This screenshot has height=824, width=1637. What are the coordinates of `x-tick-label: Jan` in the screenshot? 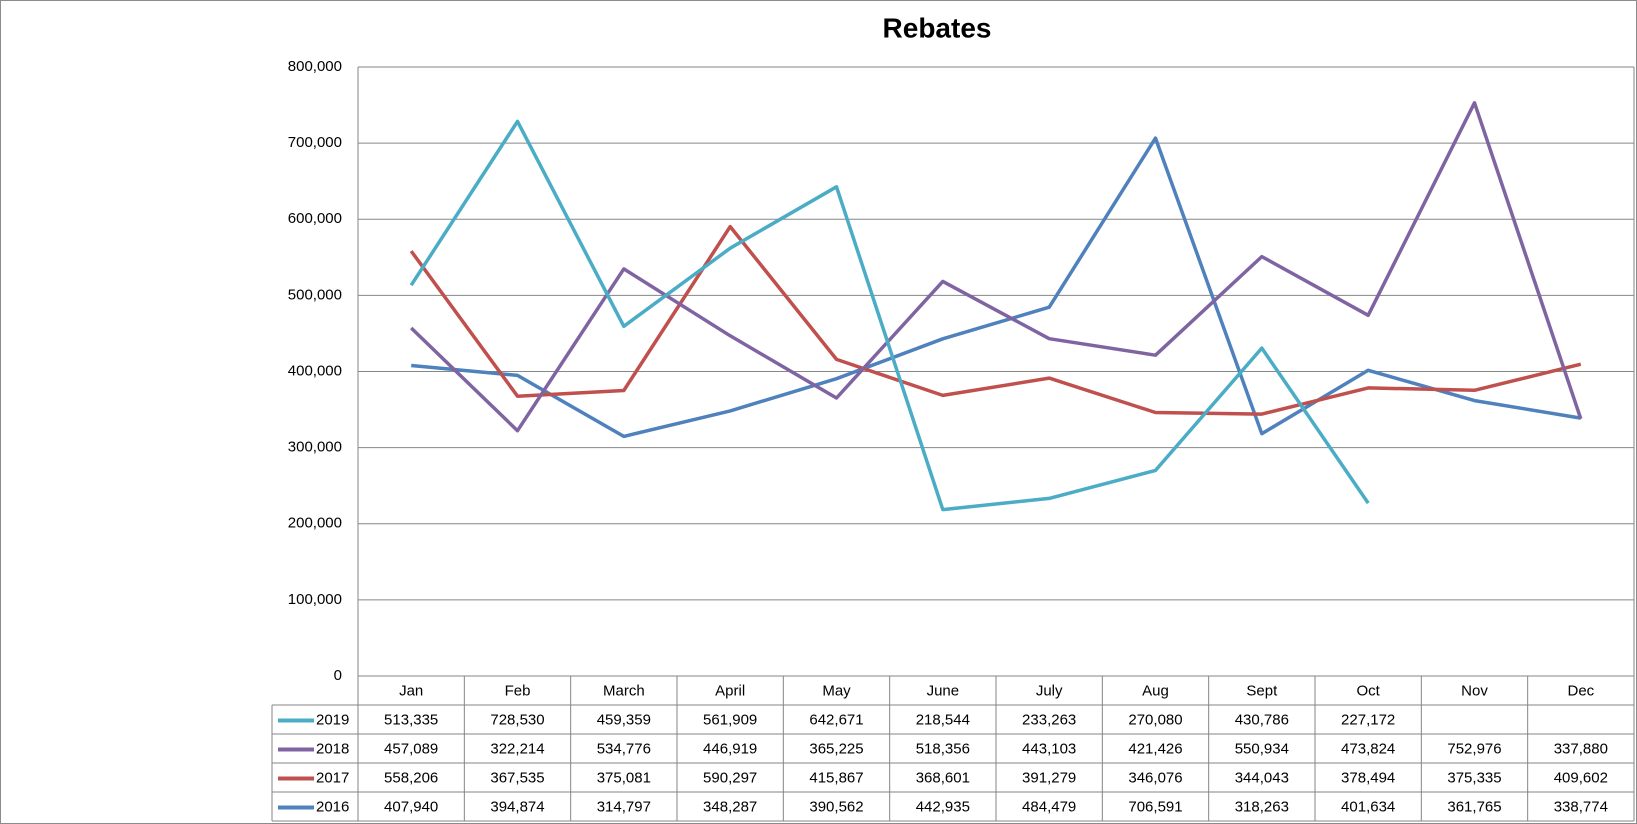 It's located at (411, 690).